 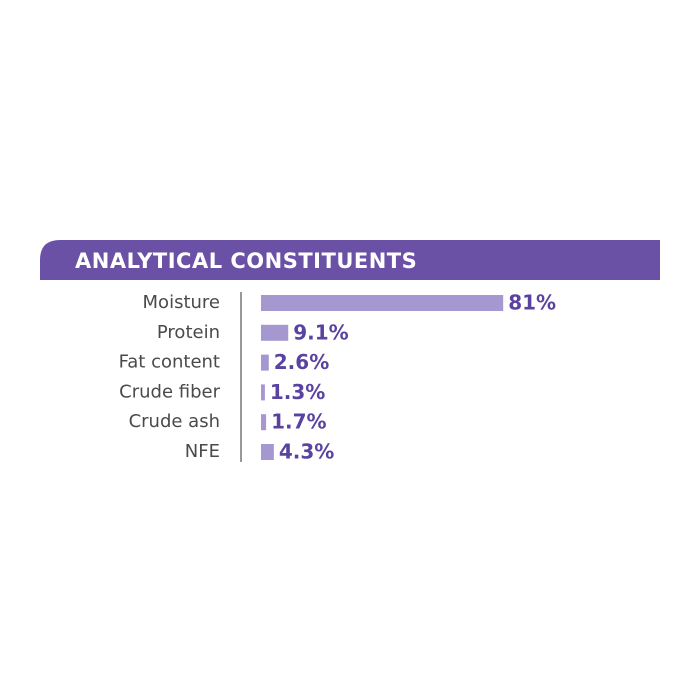 What do you see at coordinates (202, 451) in the screenshot?
I see `category-label: NFE` at bounding box center [202, 451].